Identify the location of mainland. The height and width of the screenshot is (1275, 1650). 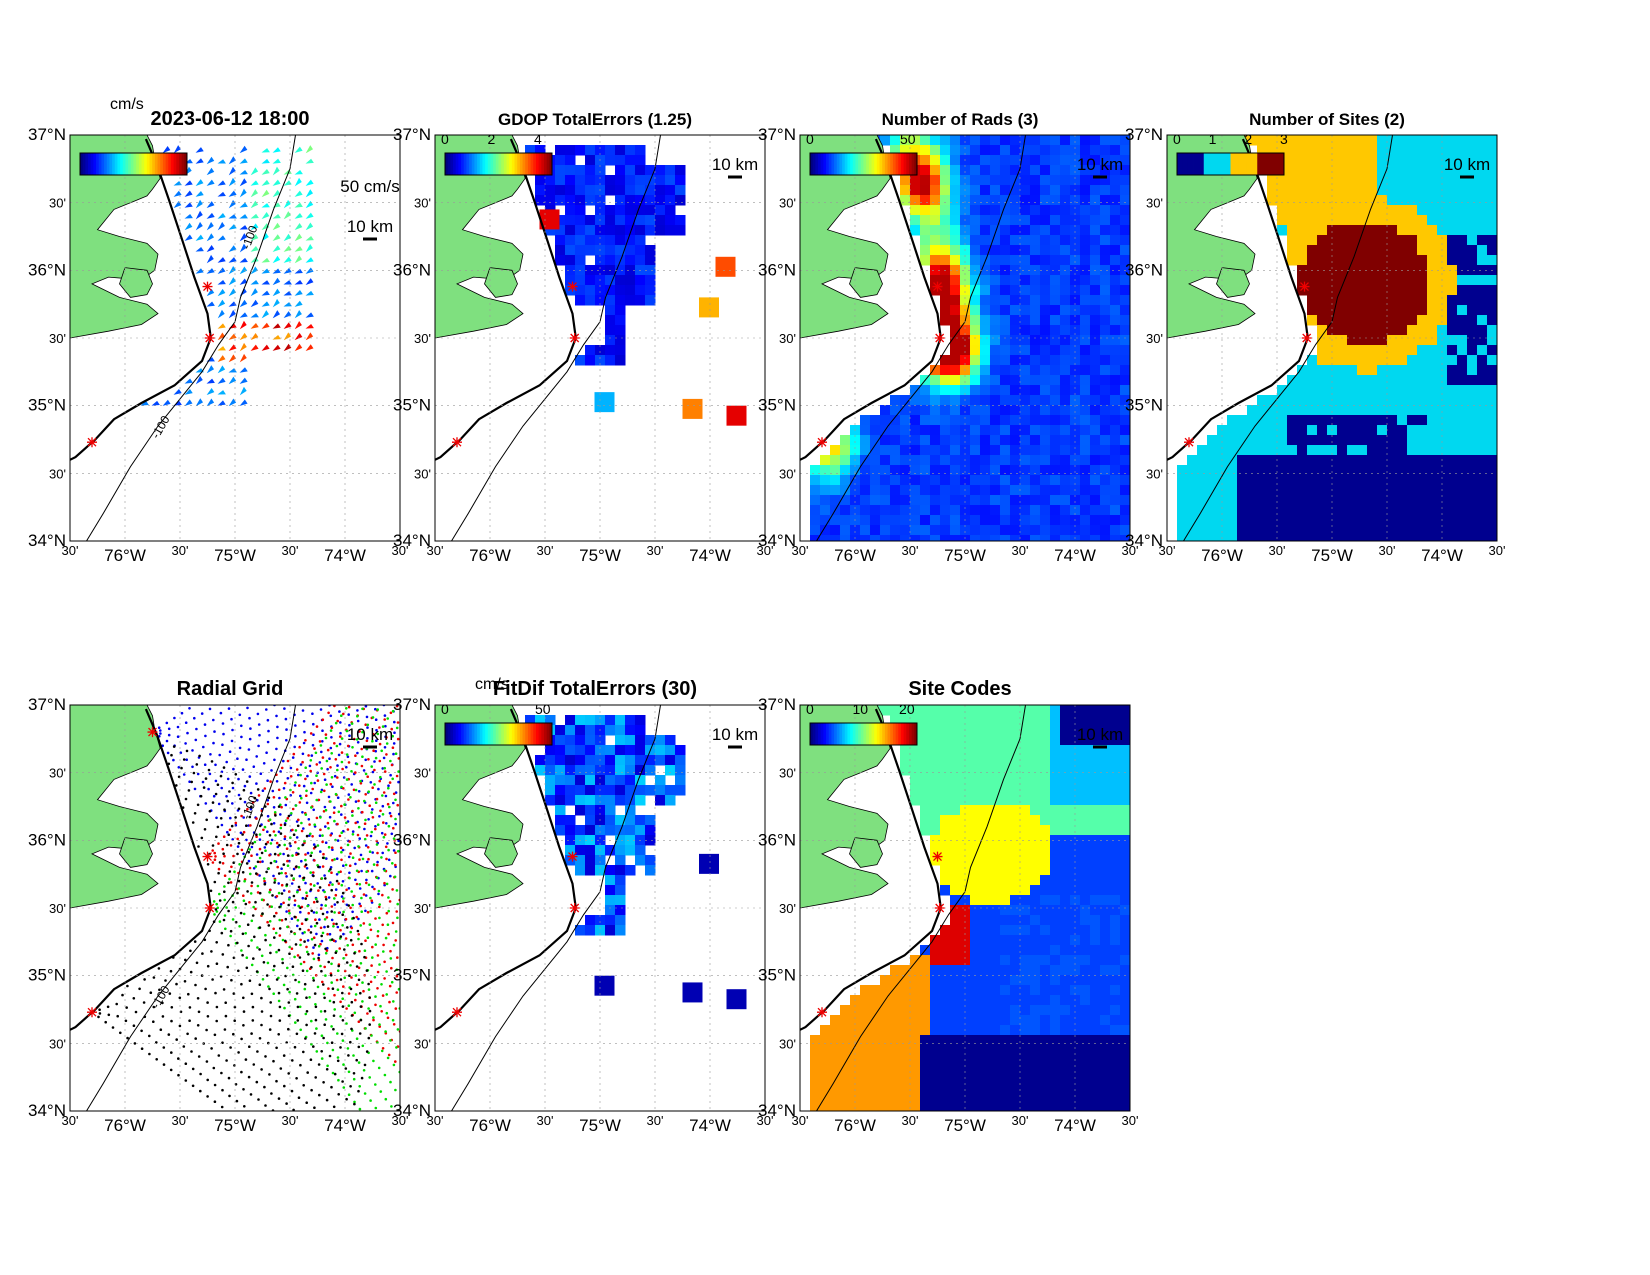
(115, 807).